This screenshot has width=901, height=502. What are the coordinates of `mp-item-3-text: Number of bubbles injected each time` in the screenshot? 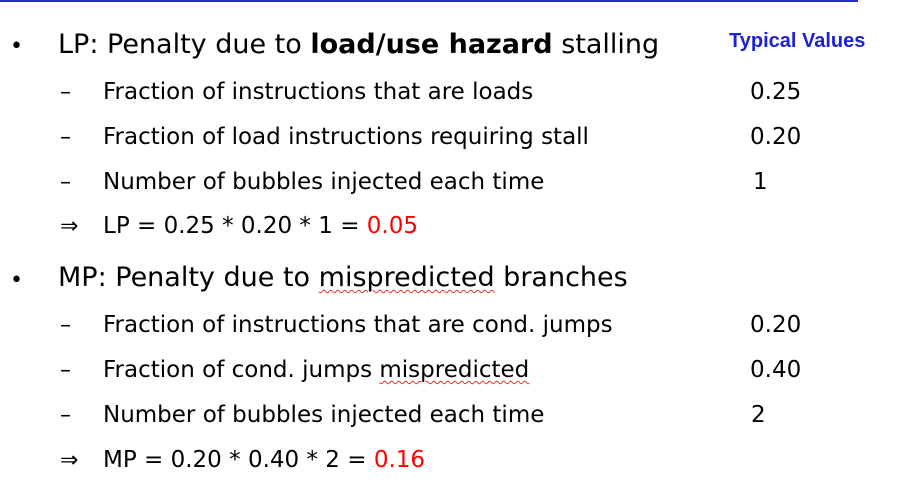 It's located at (324, 415).